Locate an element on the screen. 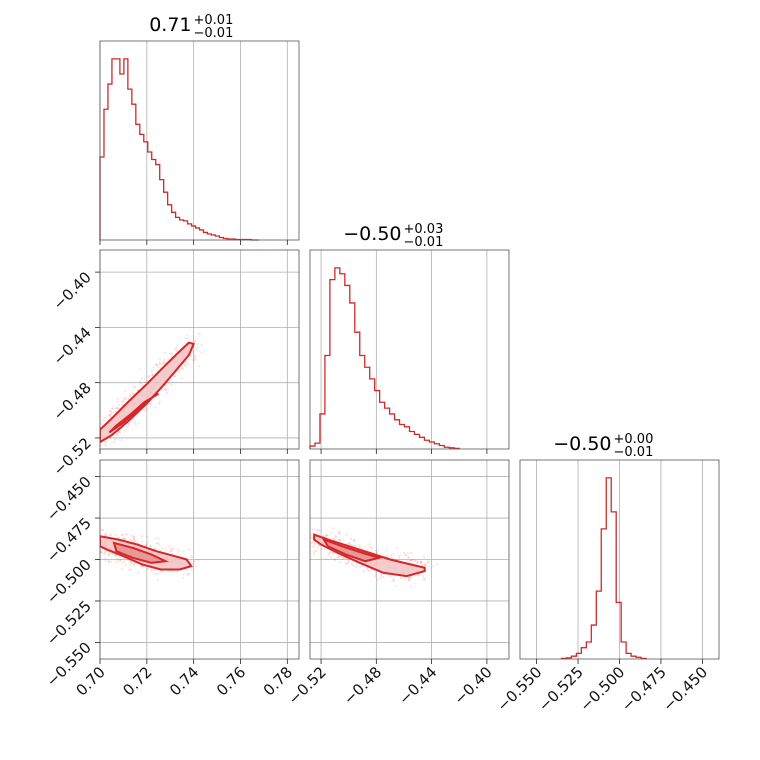 The height and width of the screenshot is (760, 760). contour-inner is located at coordinates (352, 550).